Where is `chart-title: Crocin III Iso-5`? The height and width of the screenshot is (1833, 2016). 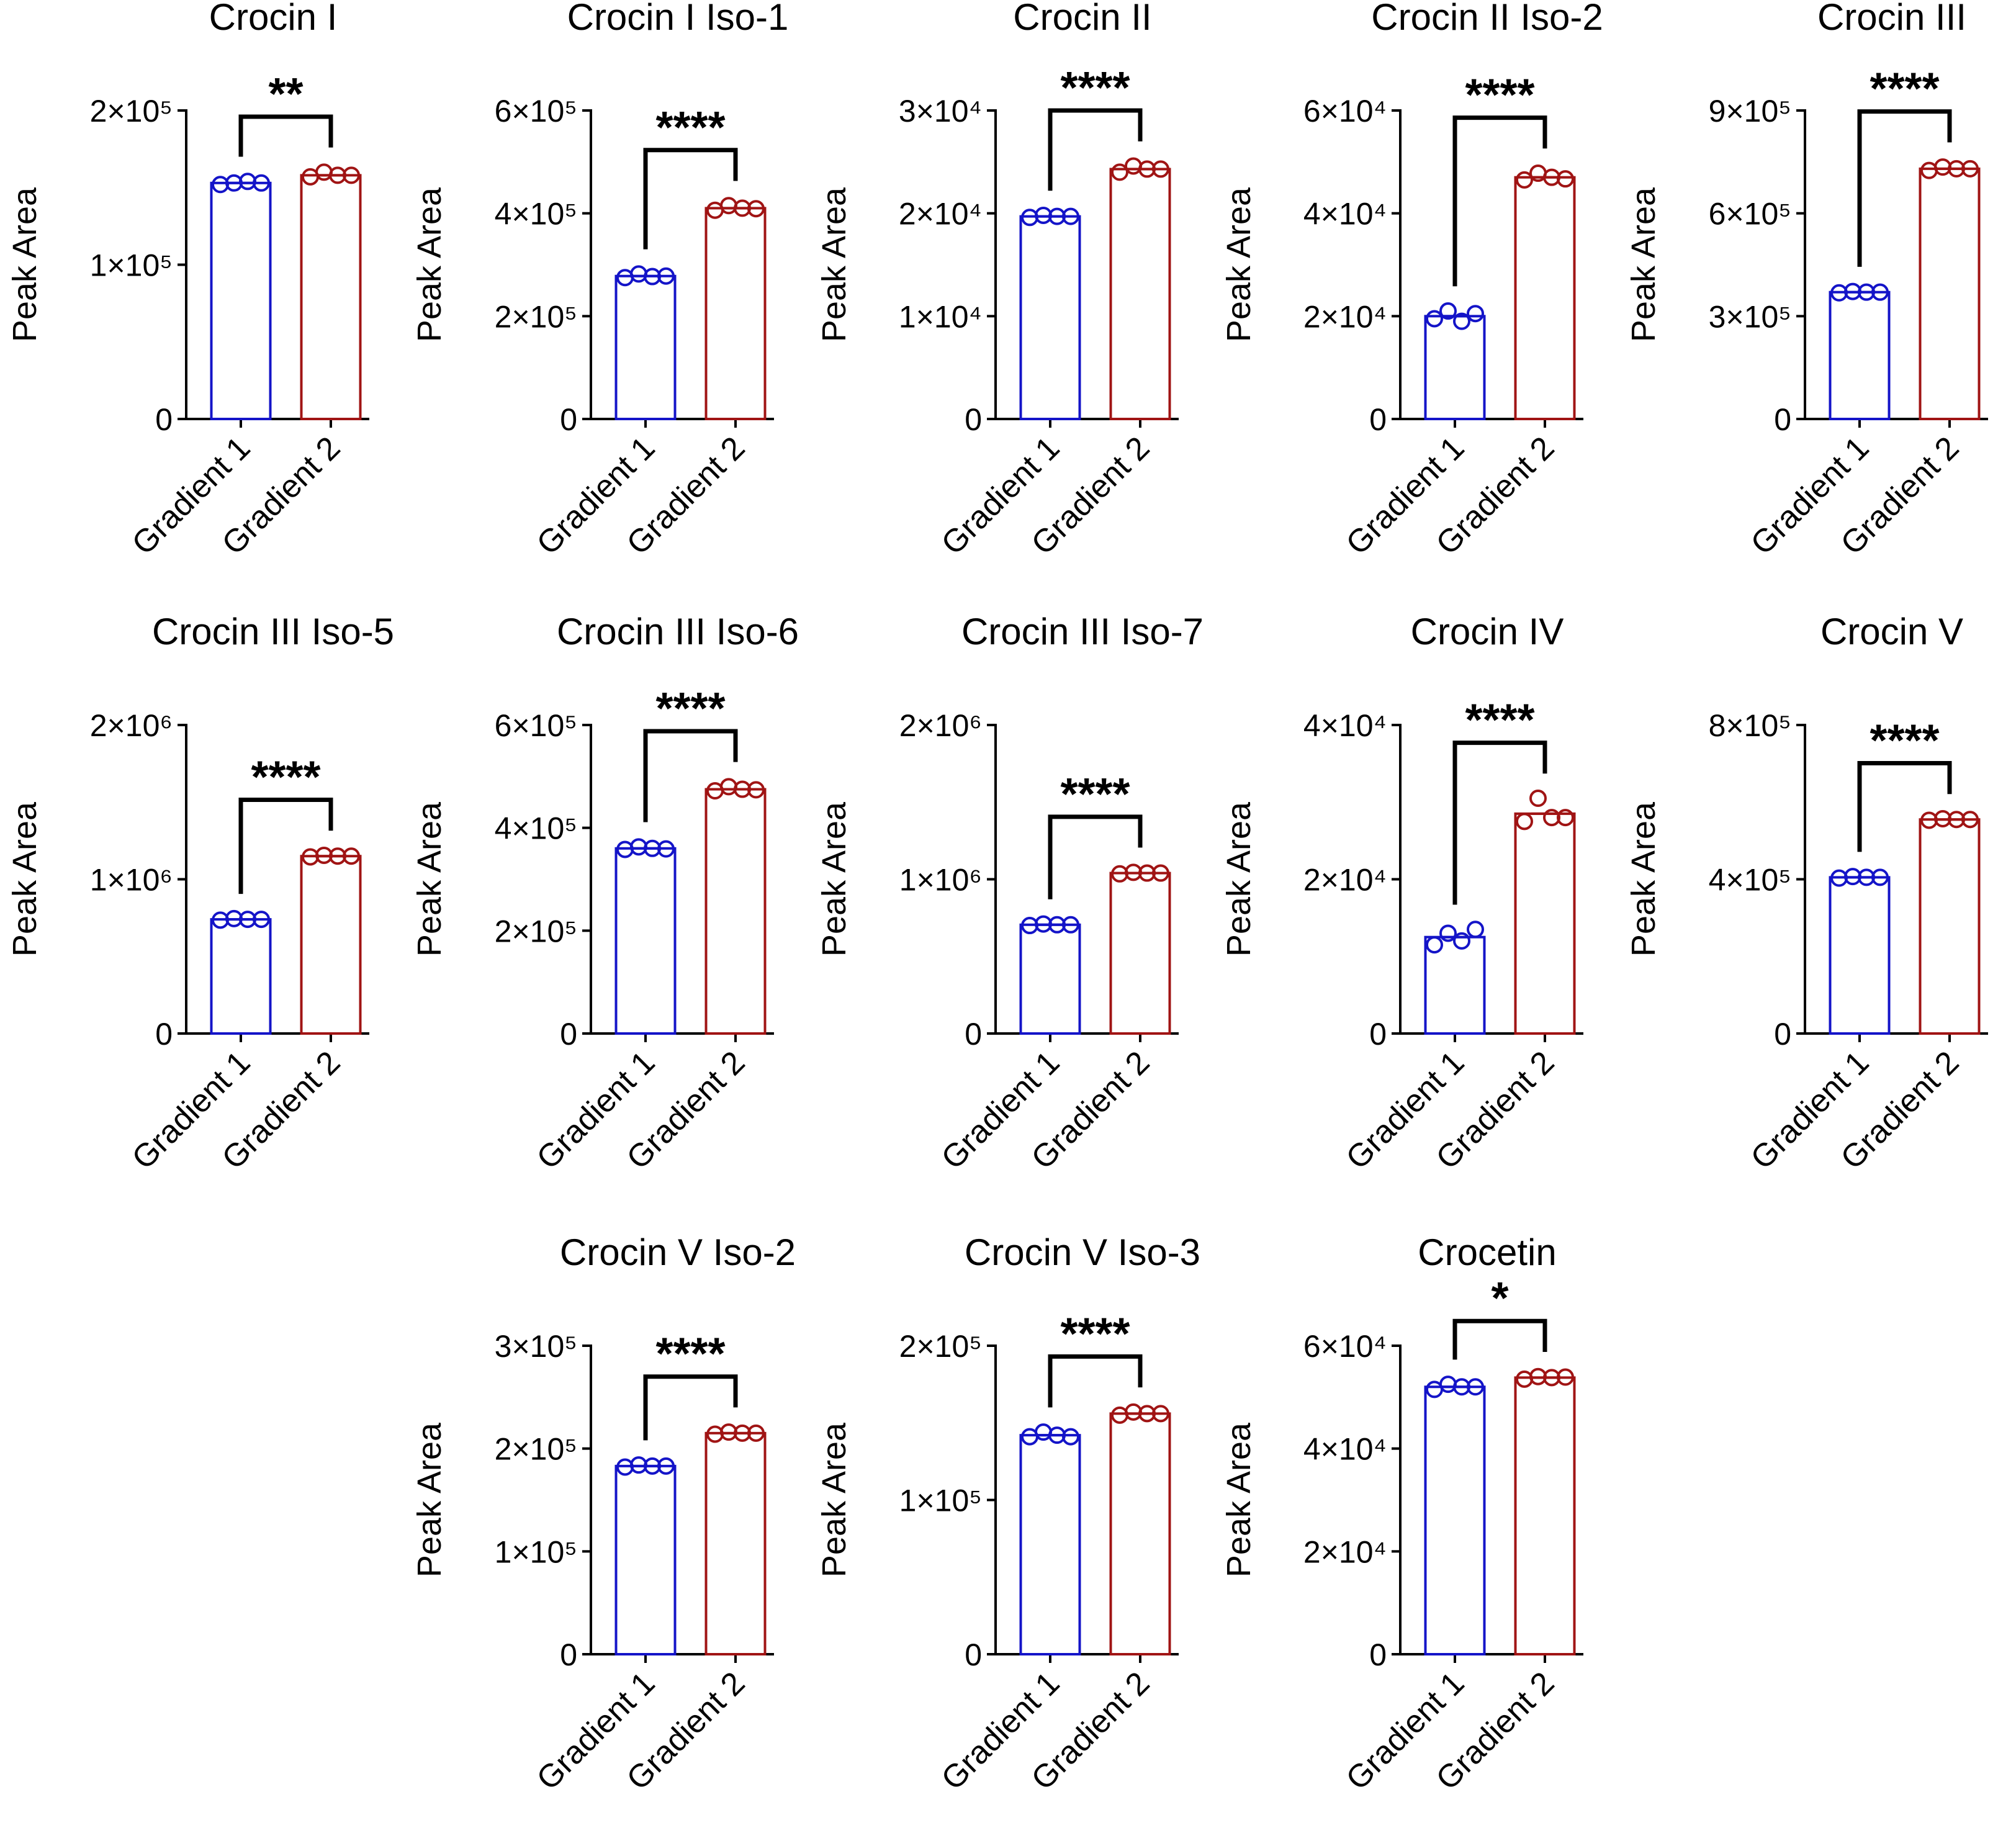
chart-title: Crocin III Iso-5 is located at coordinates (273, 631).